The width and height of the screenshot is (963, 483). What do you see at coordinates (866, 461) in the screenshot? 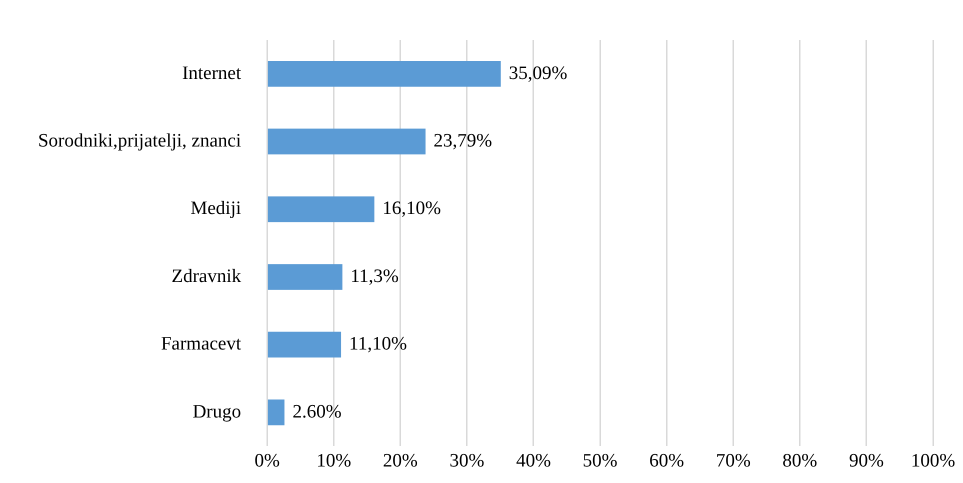
I see `x-tick-label: 90%` at bounding box center [866, 461].